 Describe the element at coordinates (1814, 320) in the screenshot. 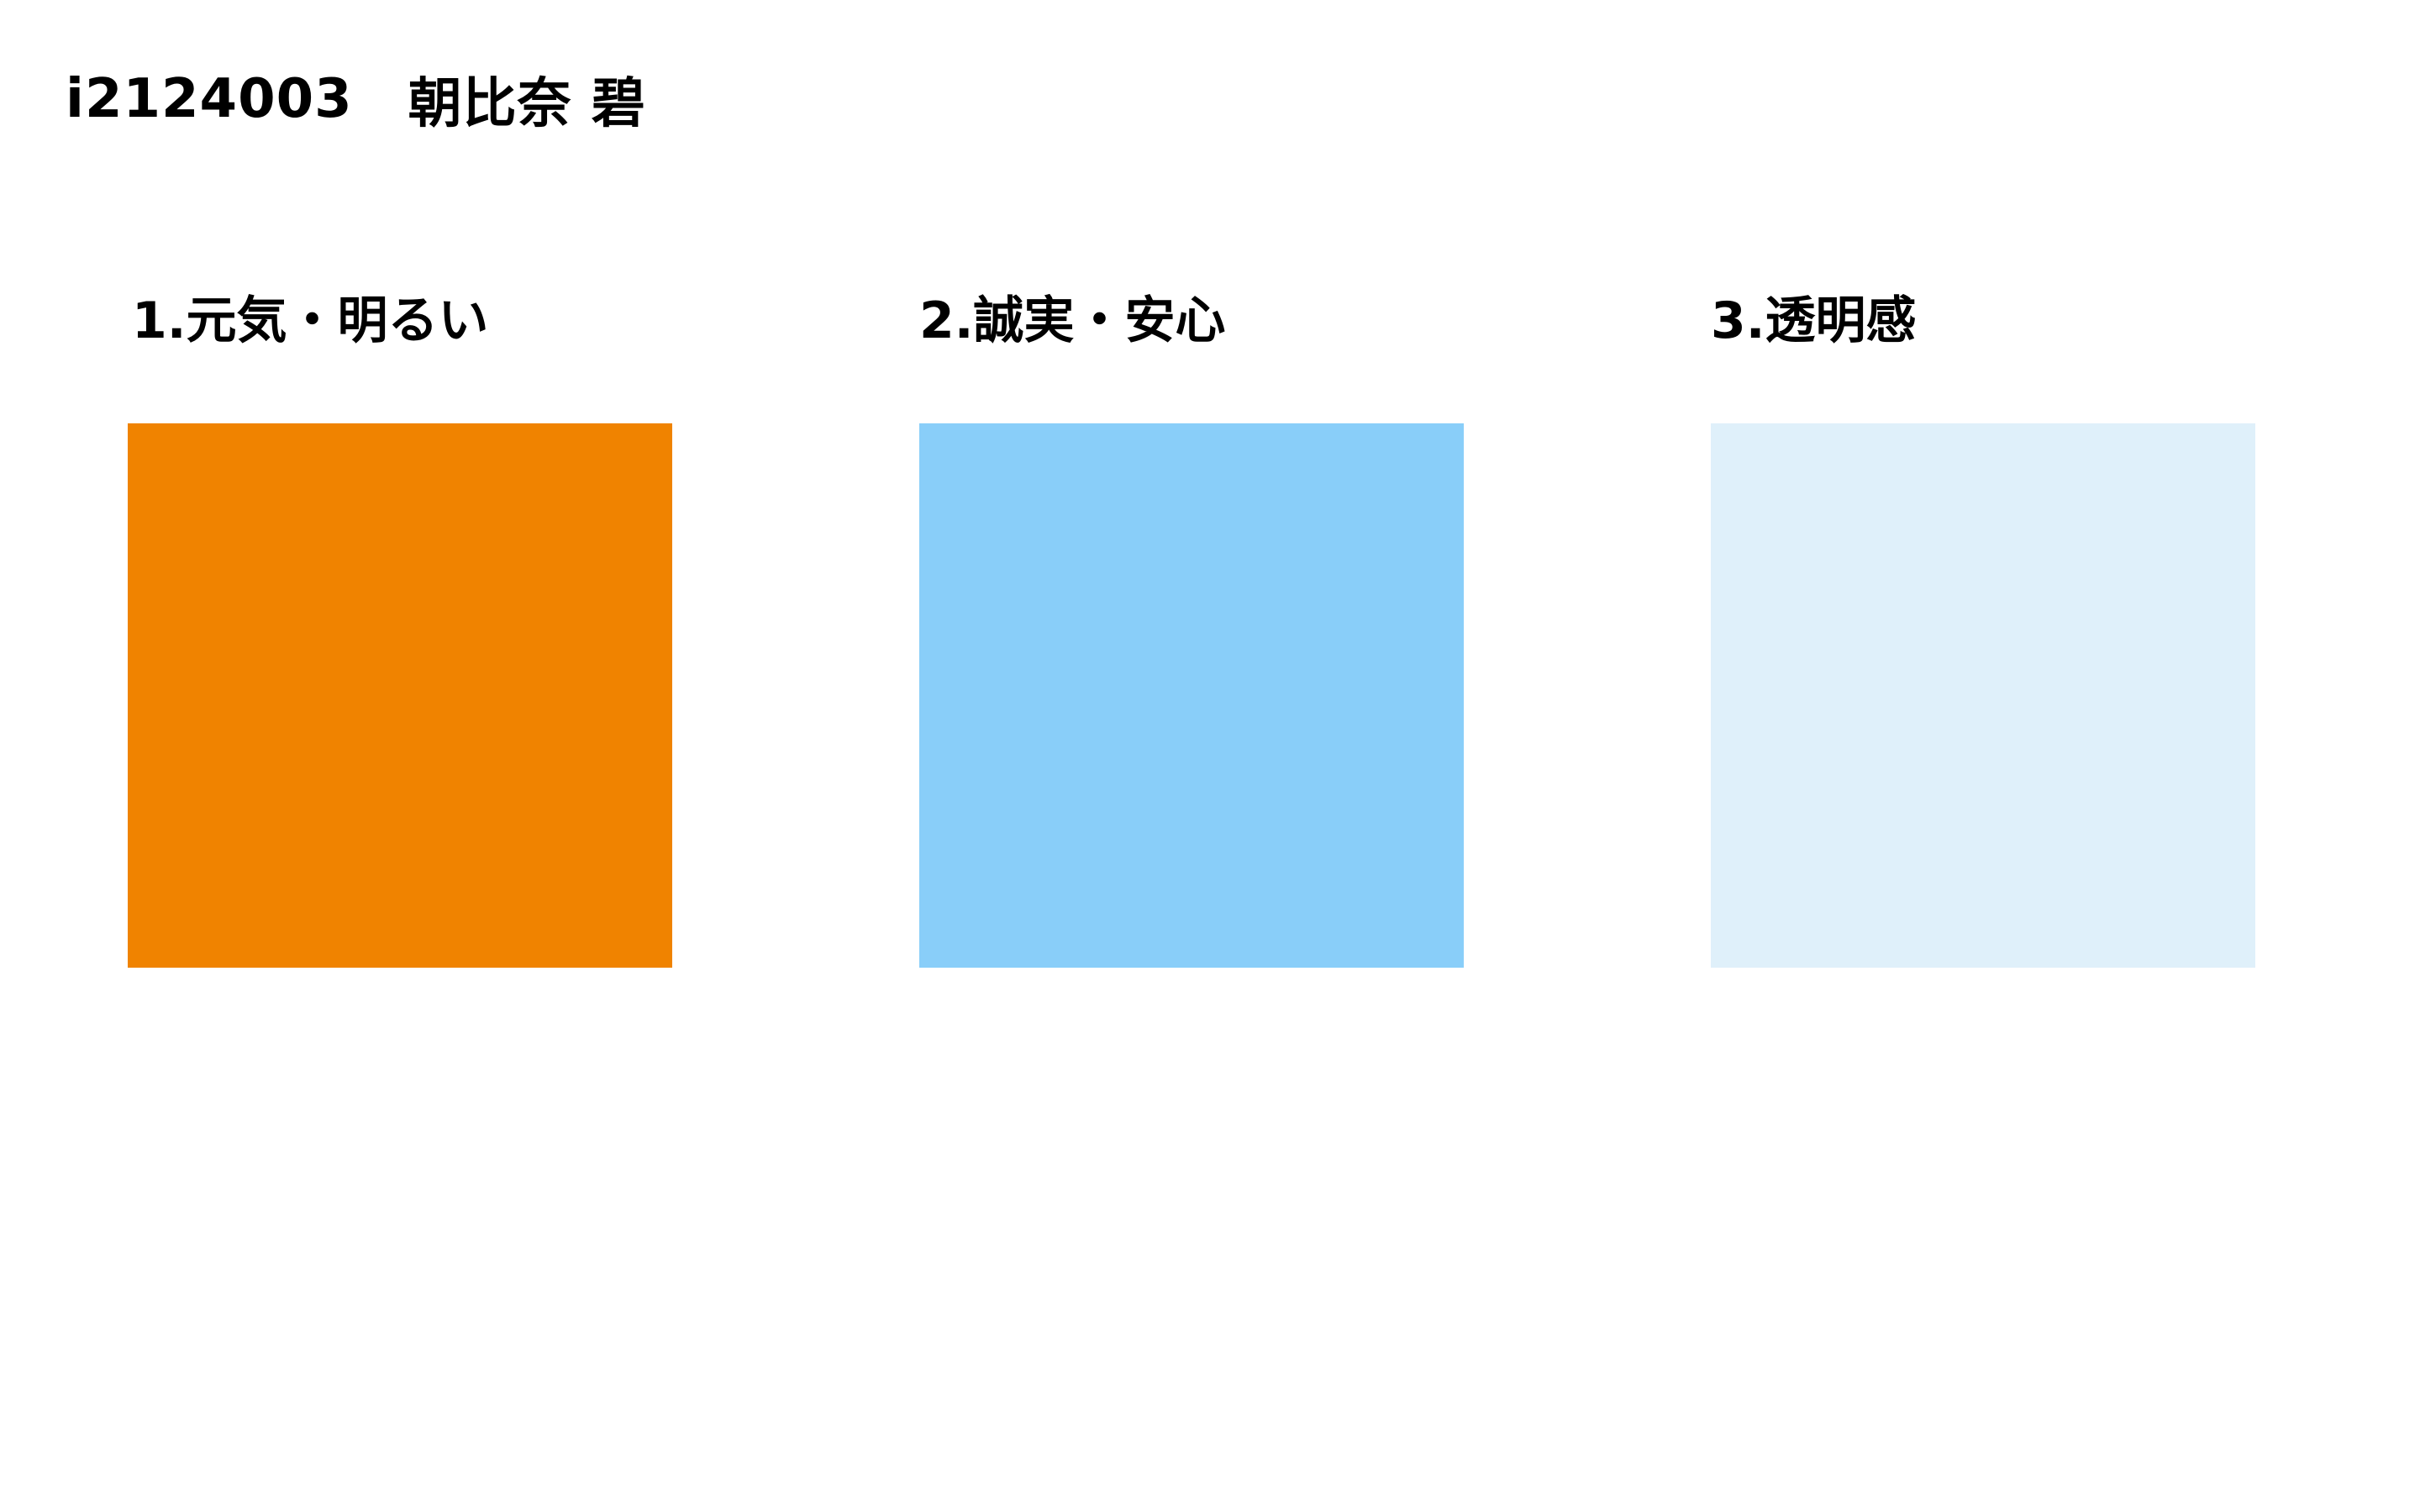

I see `swatch-label: 3.透明感` at that location.